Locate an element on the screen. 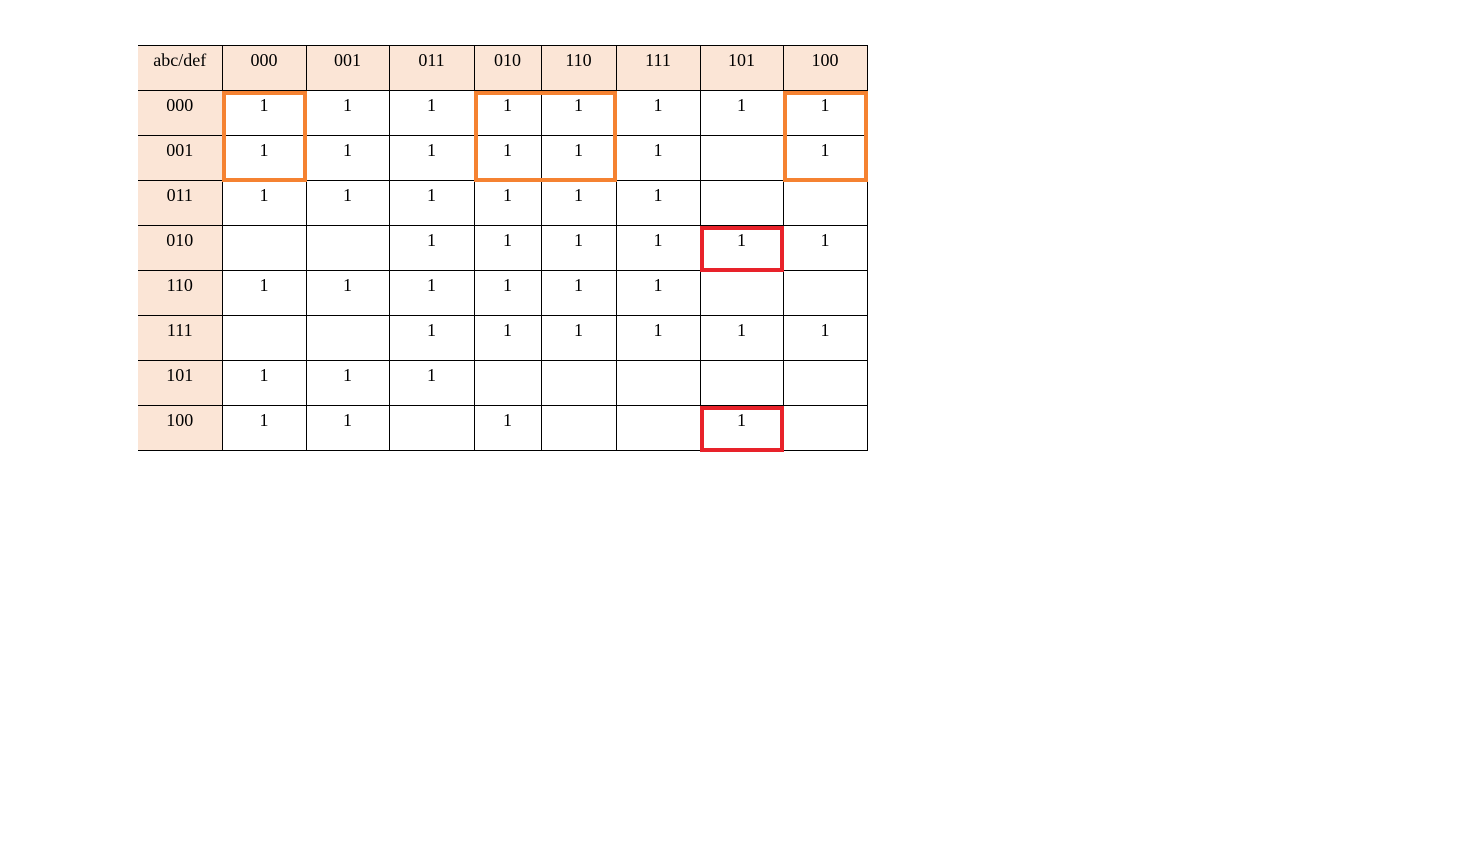 The height and width of the screenshot is (846, 1478). column-header: 011 is located at coordinates (431, 68).